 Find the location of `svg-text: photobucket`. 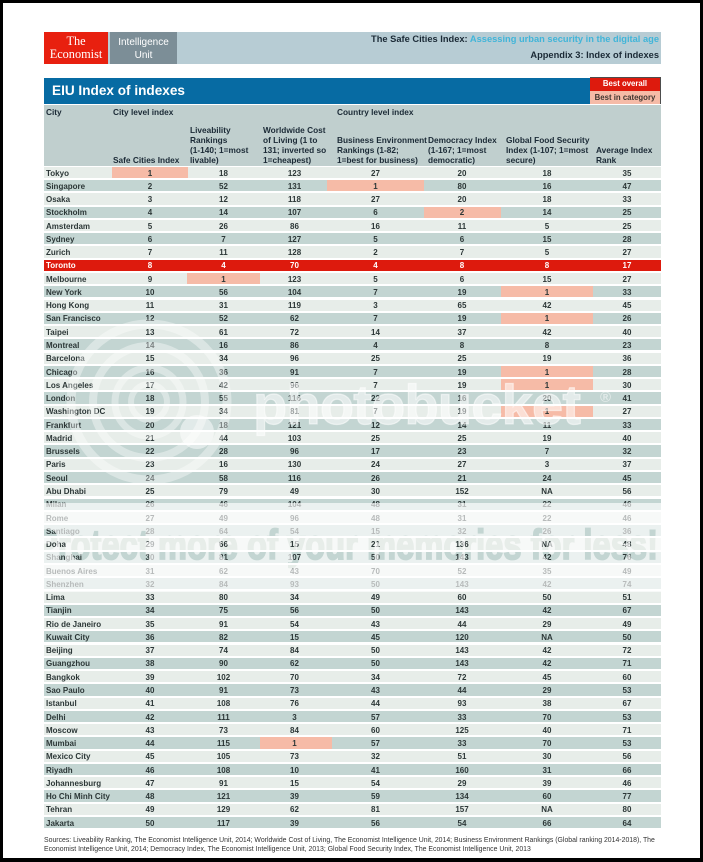

svg-text: photobucket is located at coordinates (416, 404).